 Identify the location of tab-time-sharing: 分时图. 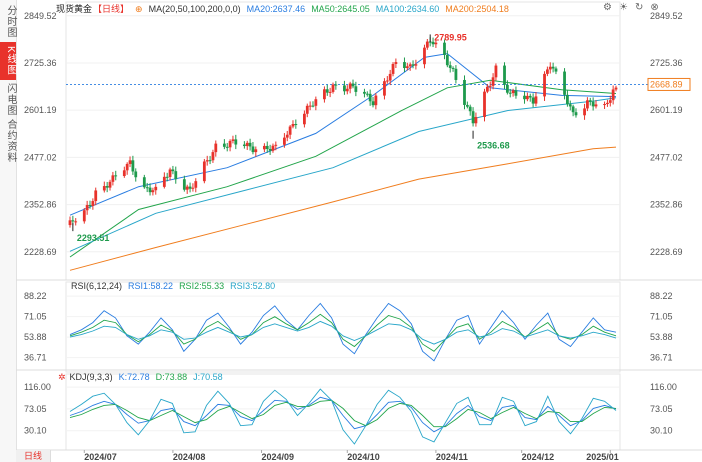
(10, 21).